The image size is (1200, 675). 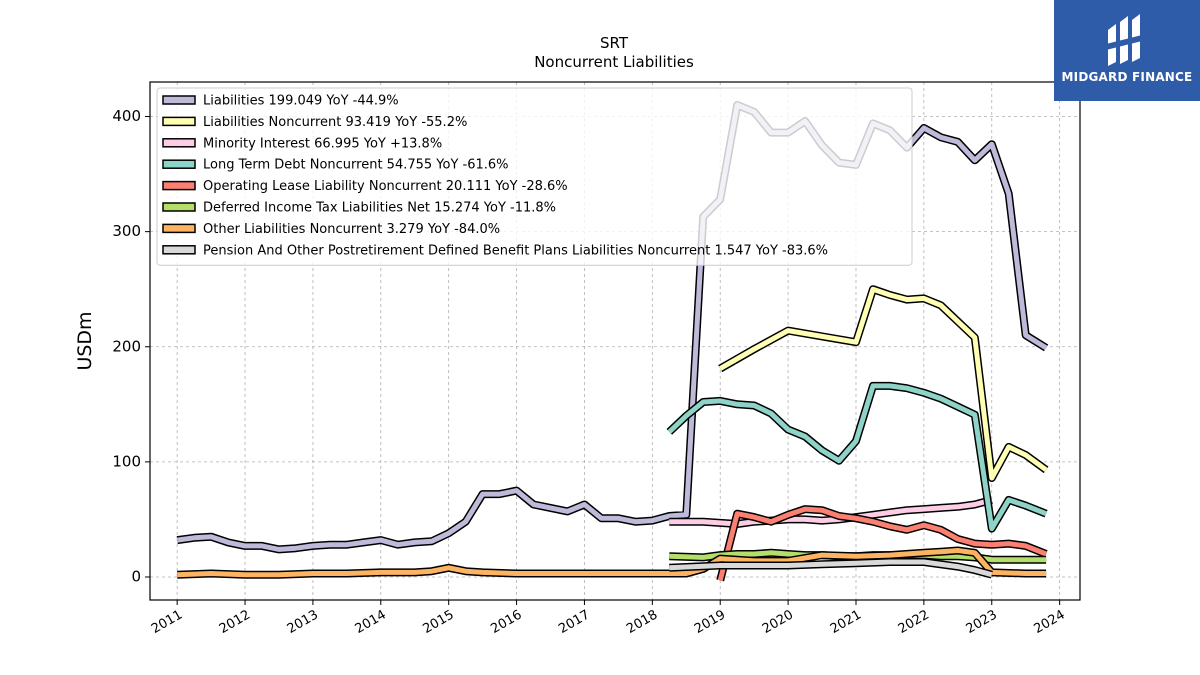 What do you see at coordinates (322, 143) in the screenshot?
I see `legend-label: Minority Interest 66.995 YoY +13.8%` at bounding box center [322, 143].